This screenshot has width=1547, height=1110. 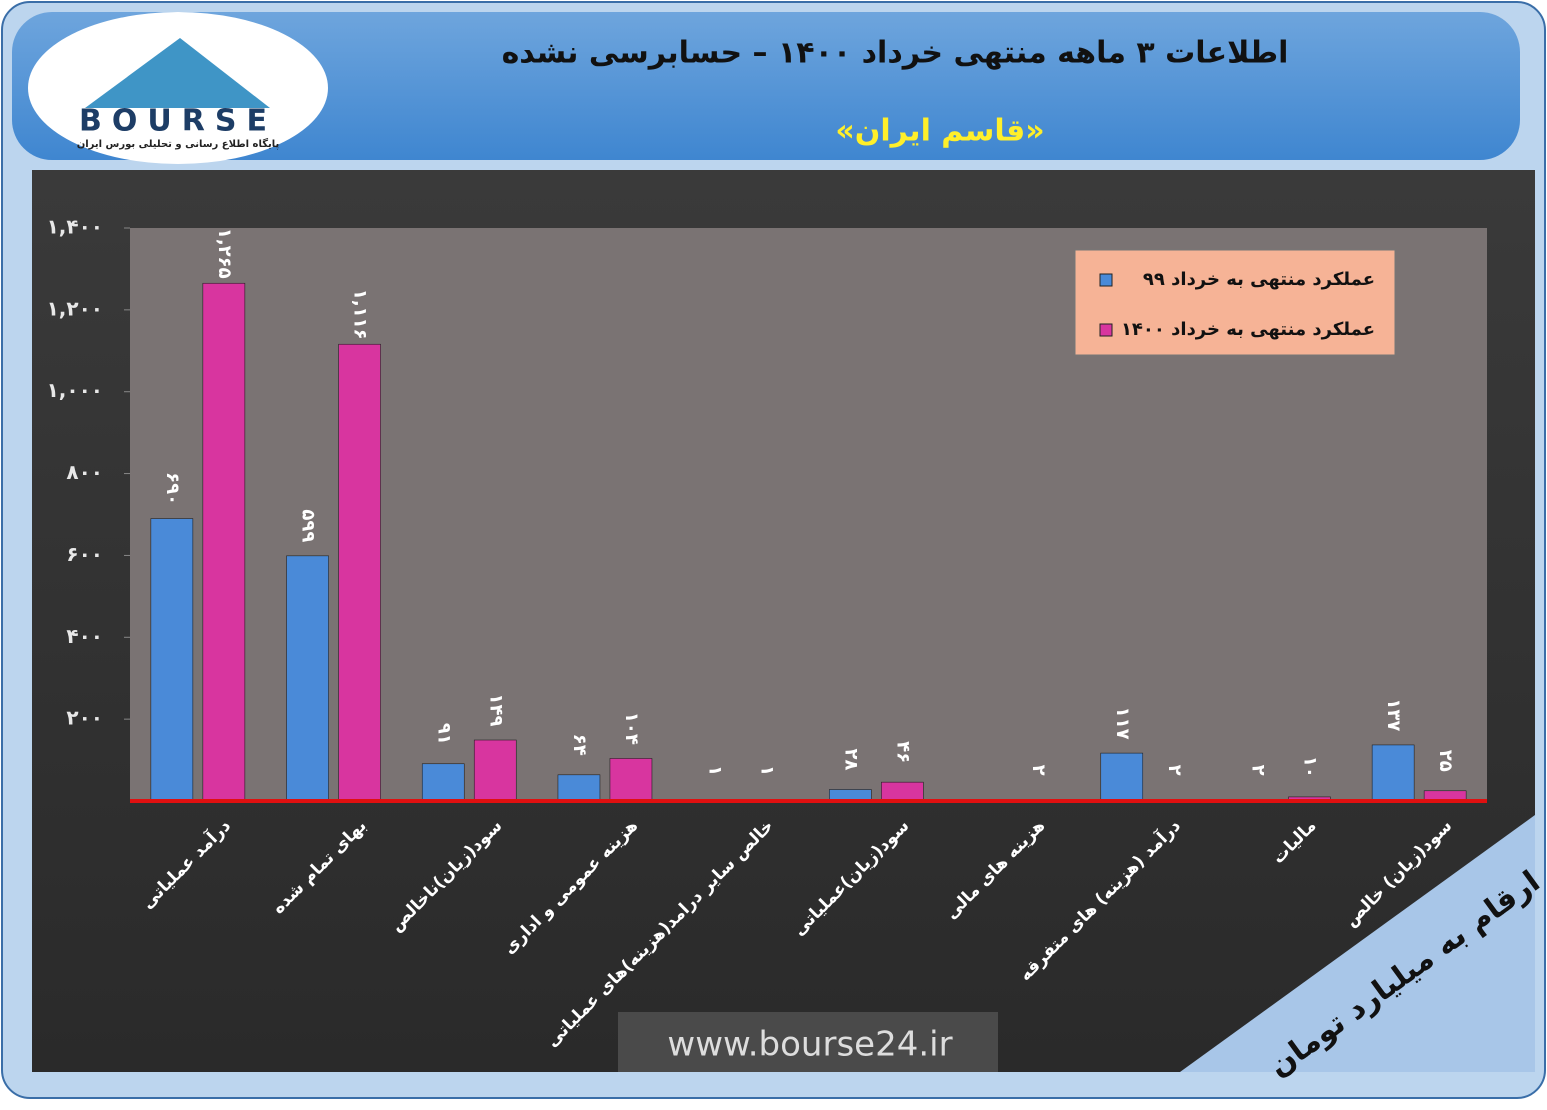 What do you see at coordinates (1259, 279) in the screenshot?
I see `legend-entry: عملکرد منتهی به خرداد ۹۹` at bounding box center [1259, 279].